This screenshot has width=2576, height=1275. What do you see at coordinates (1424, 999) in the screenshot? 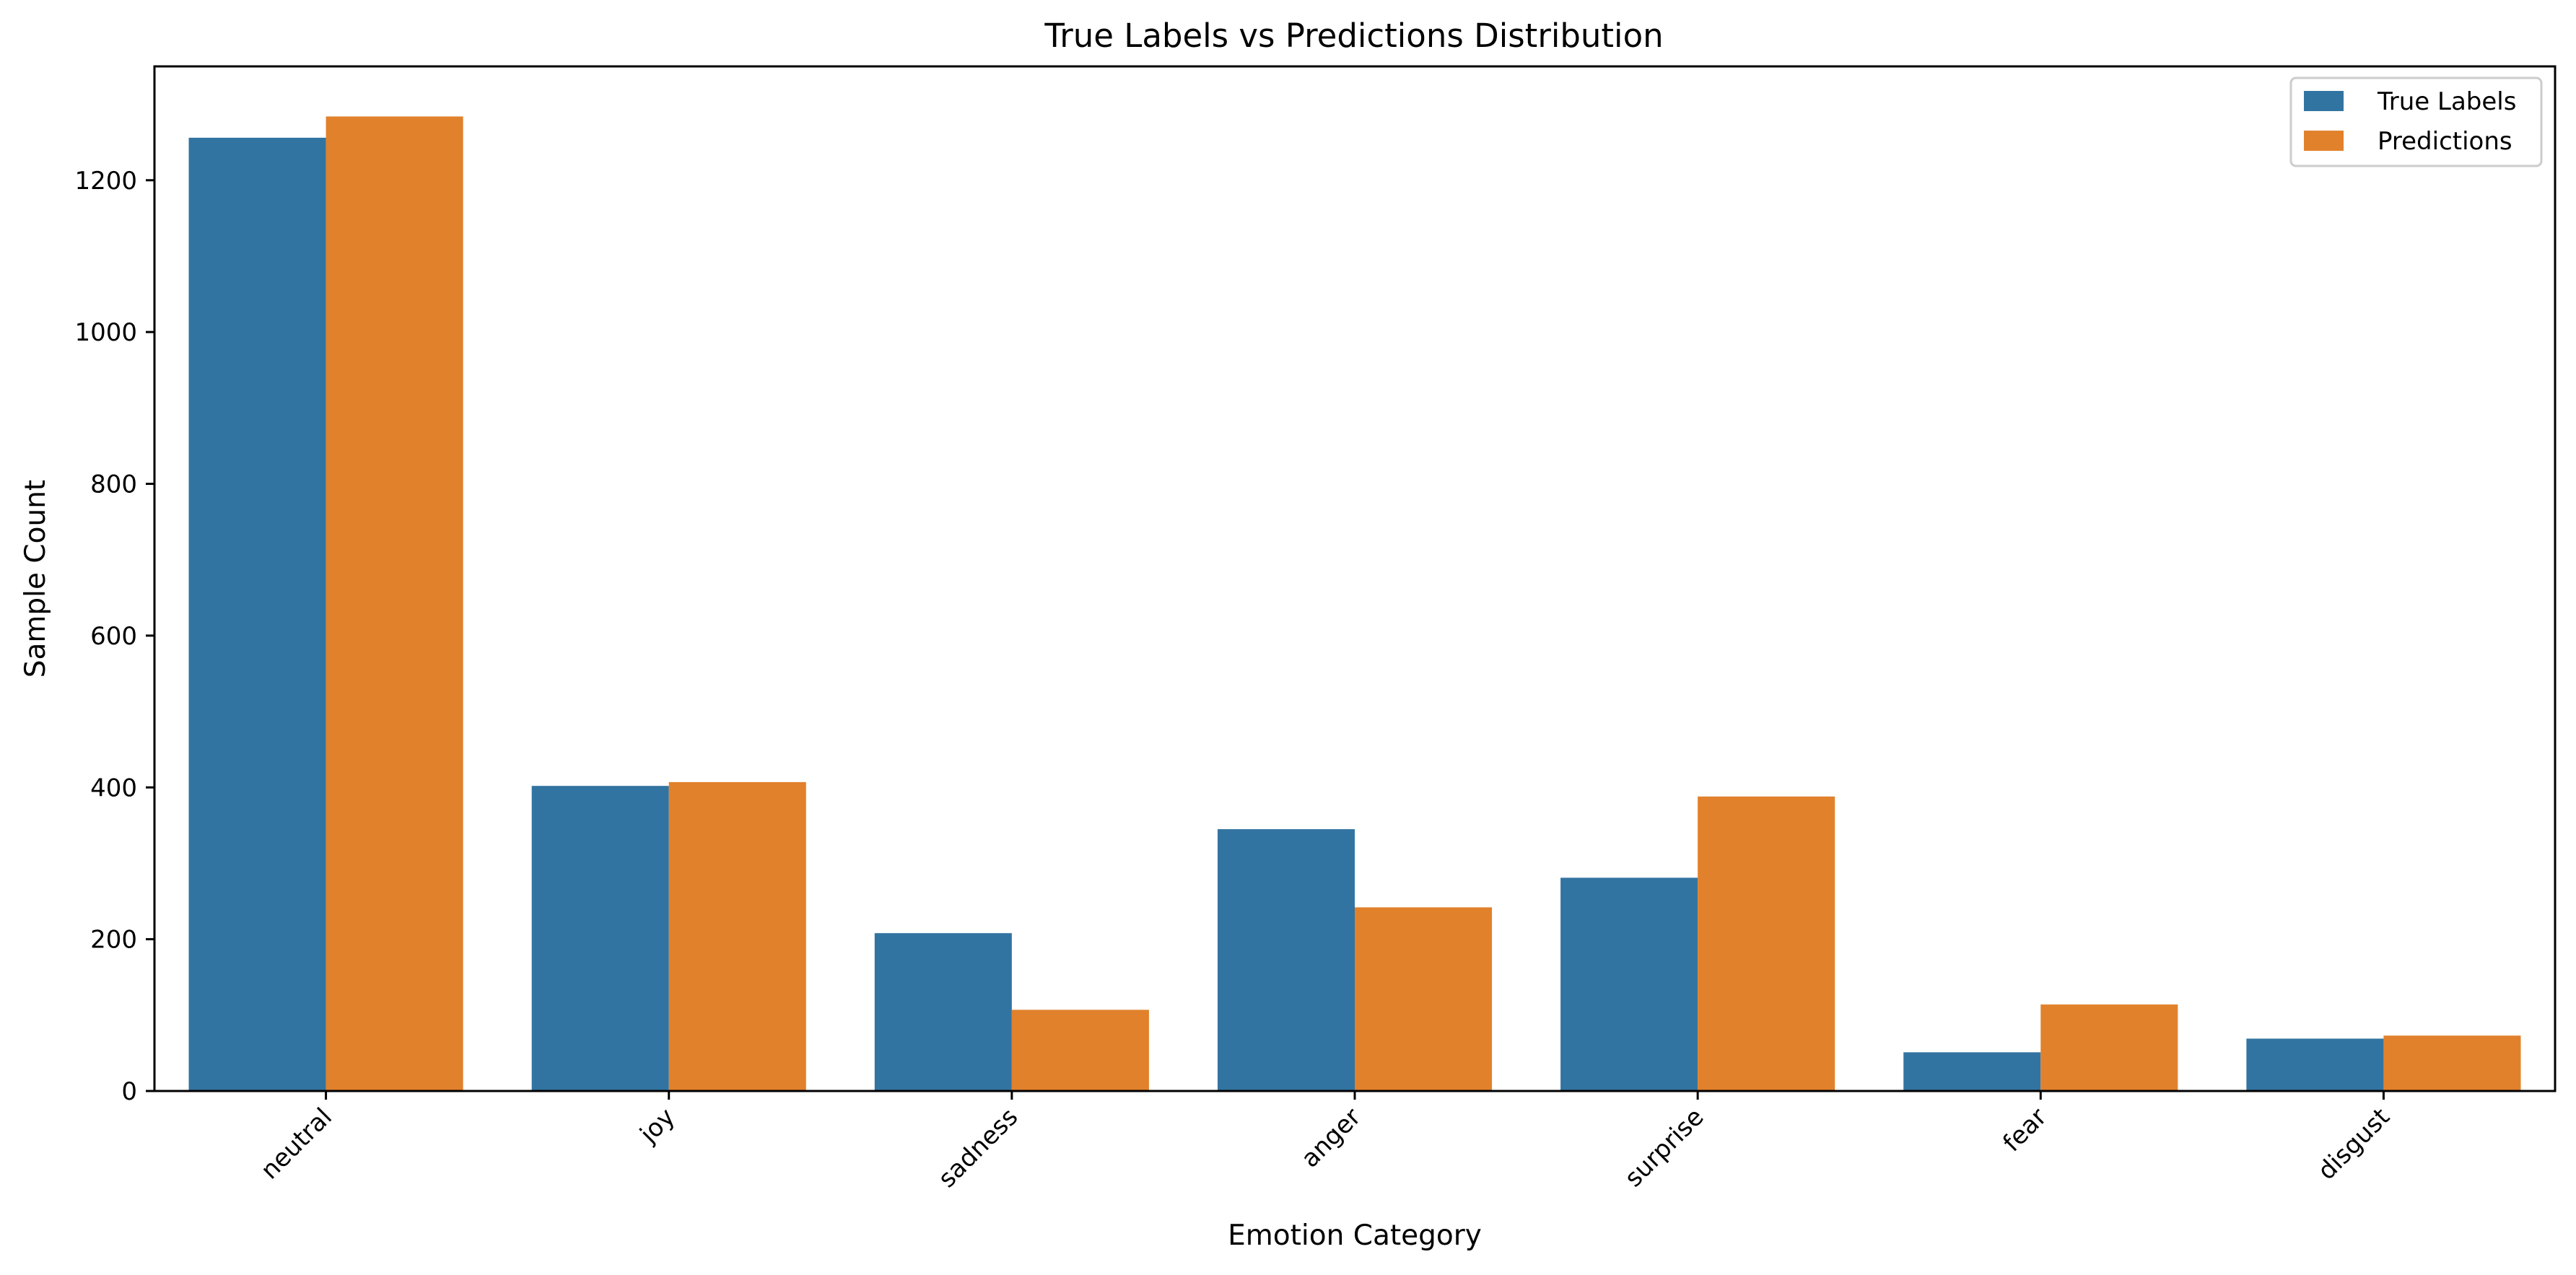
I see `bar-predictions-anger` at bounding box center [1424, 999].